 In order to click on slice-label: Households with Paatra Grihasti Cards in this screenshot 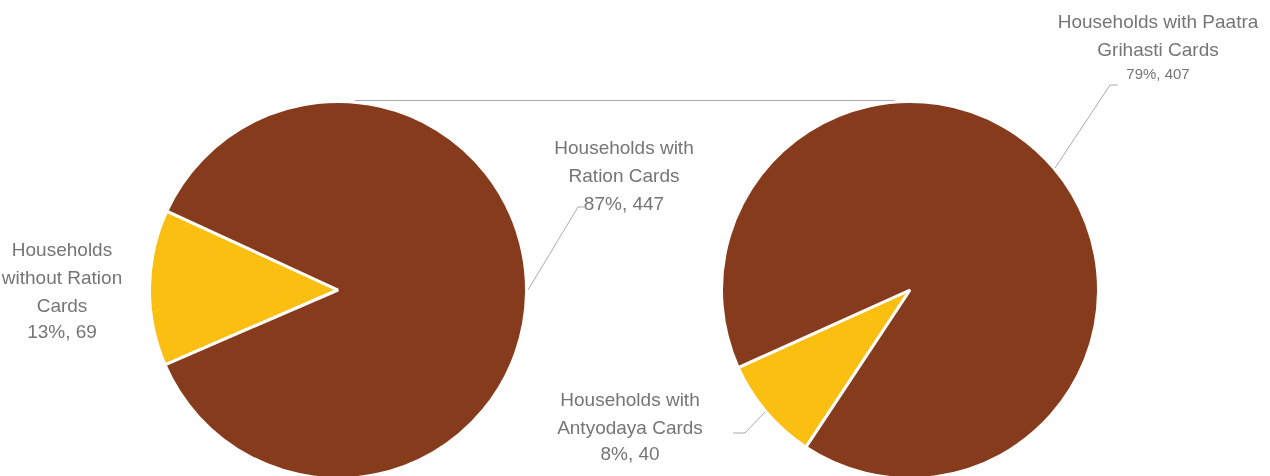, I will do `click(1158, 36)`.